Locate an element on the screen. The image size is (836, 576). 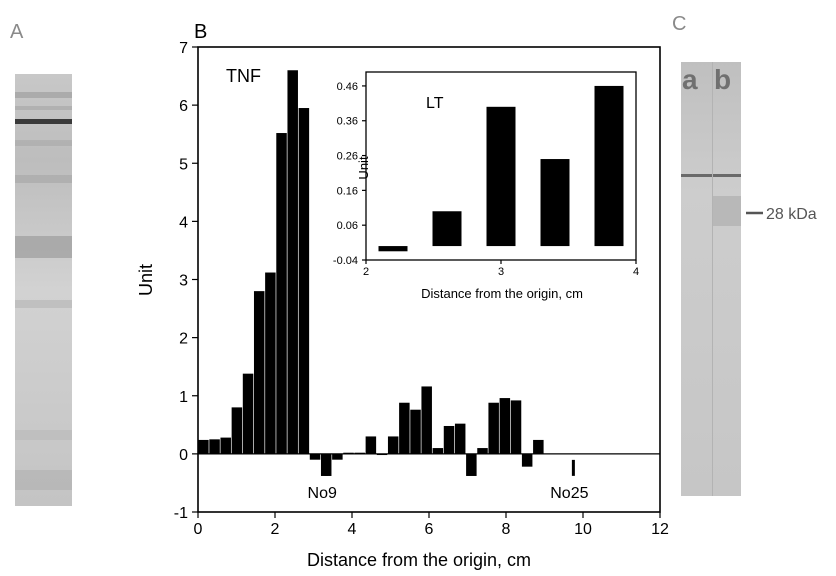
main-y-axis-label: Unit is located at coordinates (146, 280).